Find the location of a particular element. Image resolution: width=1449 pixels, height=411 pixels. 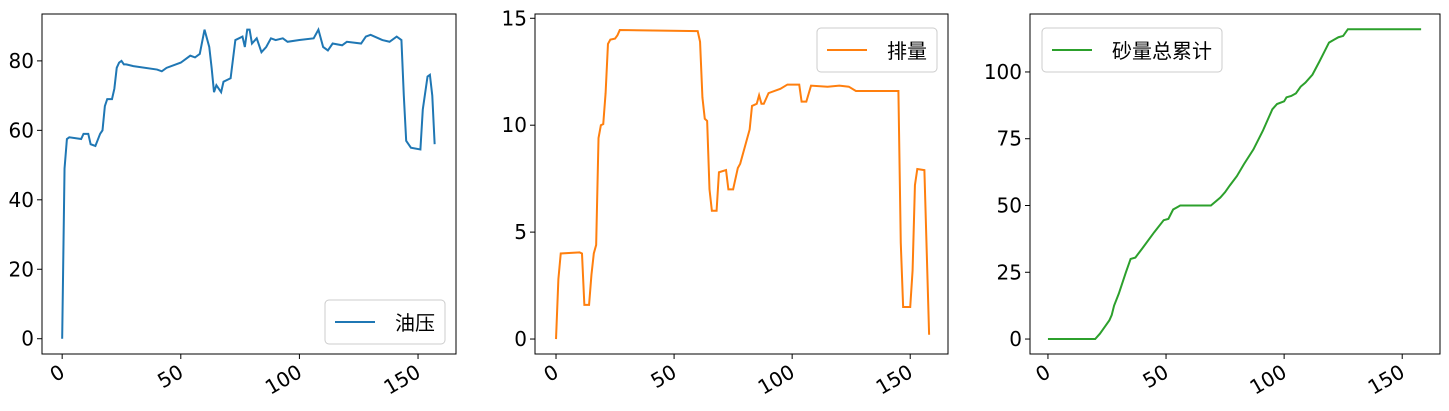

y-tick-label: 60 is located at coordinates (21, 130).